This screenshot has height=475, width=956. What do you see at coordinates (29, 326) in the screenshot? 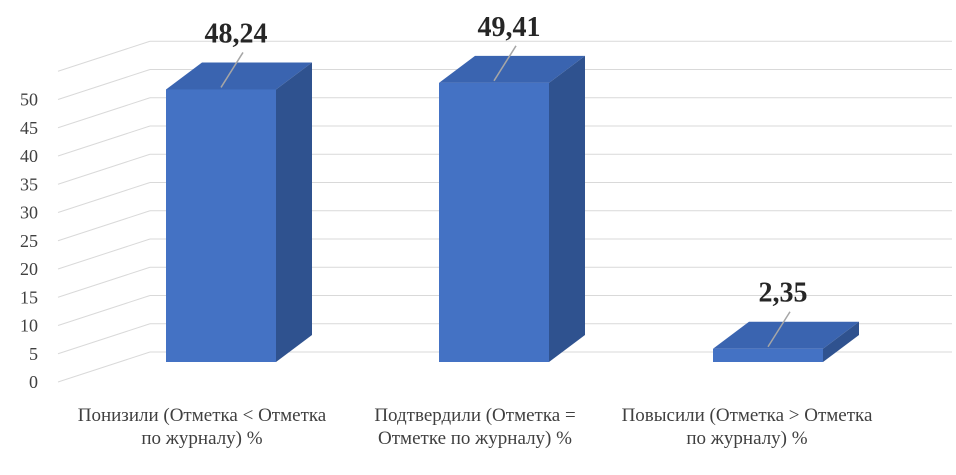
I see `y-tick-label: 10` at bounding box center [29, 326].